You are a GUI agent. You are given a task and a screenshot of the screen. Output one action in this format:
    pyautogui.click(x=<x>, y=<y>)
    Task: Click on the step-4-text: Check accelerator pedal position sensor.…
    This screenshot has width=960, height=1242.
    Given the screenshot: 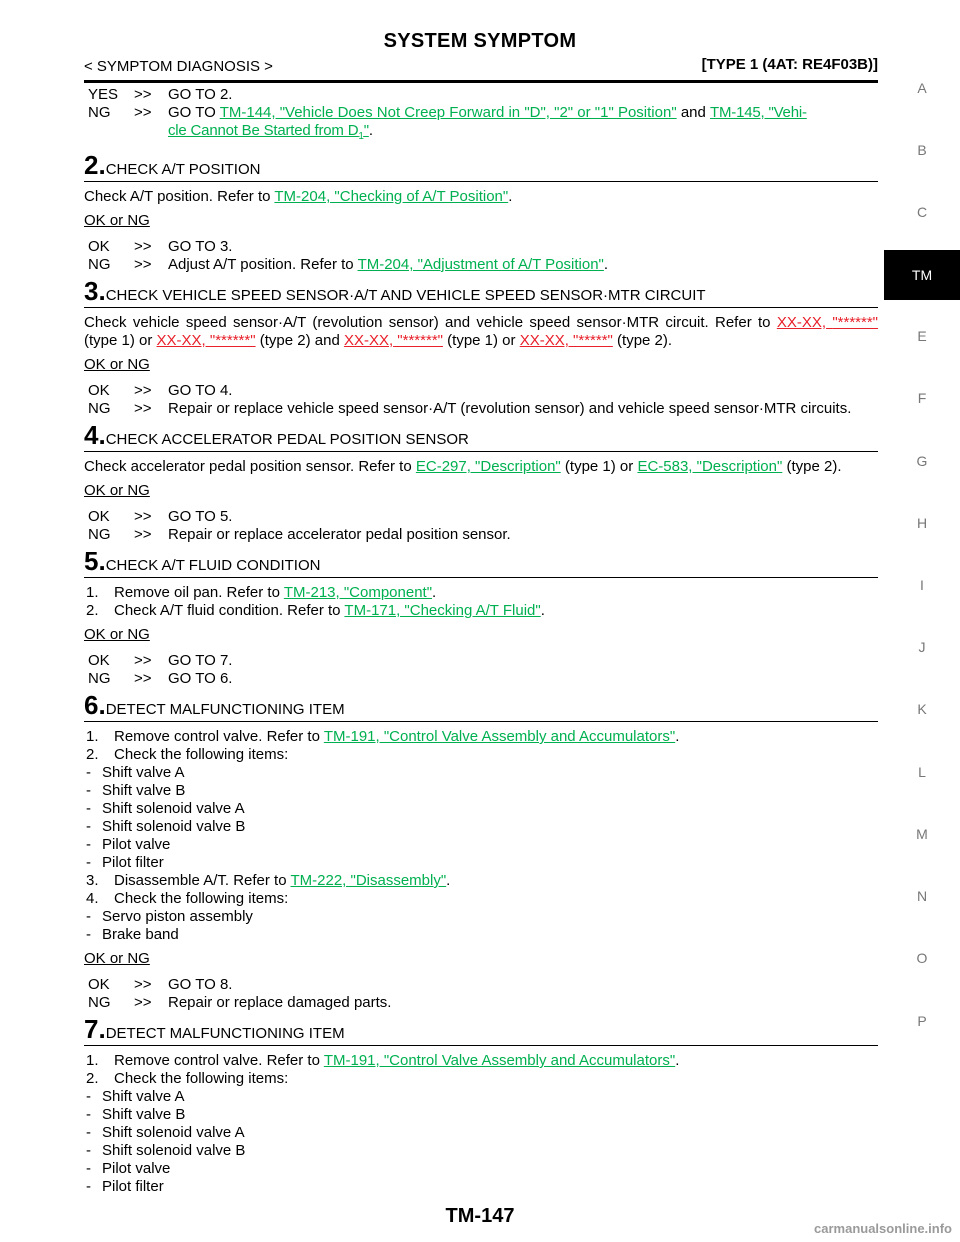 What is the action you would take?
    pyautogui.click(x=463, y=466)
    